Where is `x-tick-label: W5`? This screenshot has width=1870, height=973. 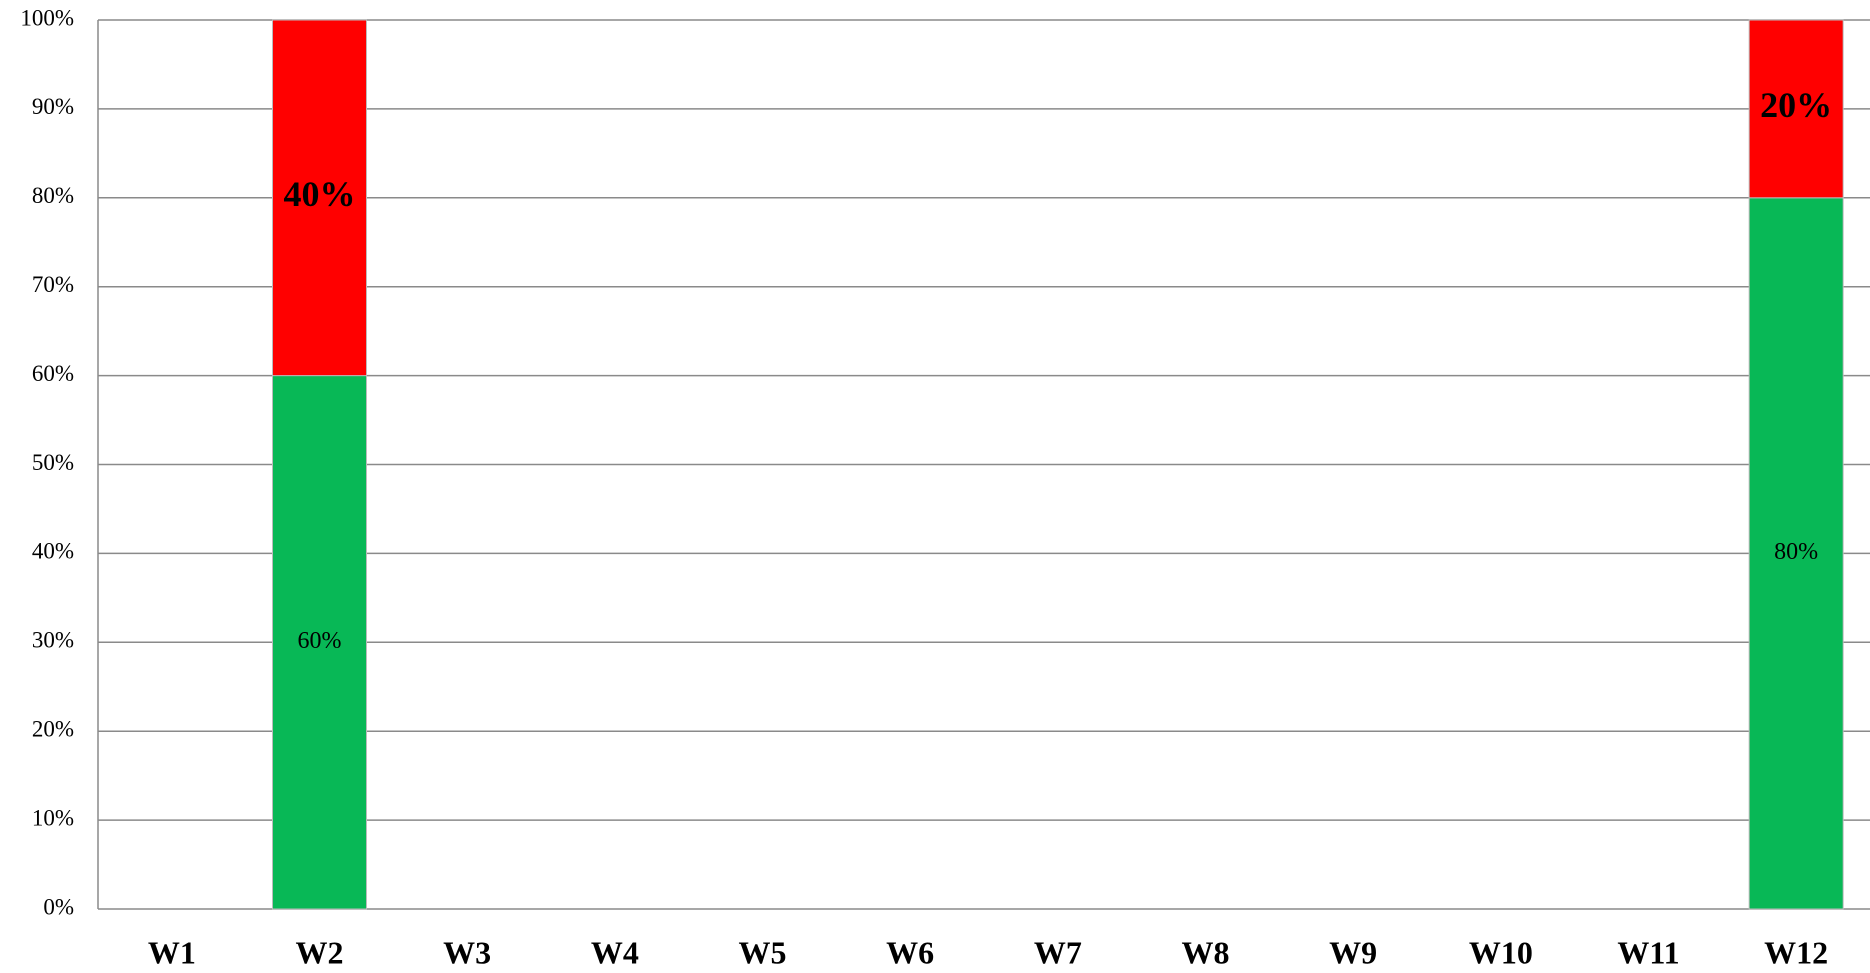
x-tick-label: W5 is located at coordinates (763, 952).